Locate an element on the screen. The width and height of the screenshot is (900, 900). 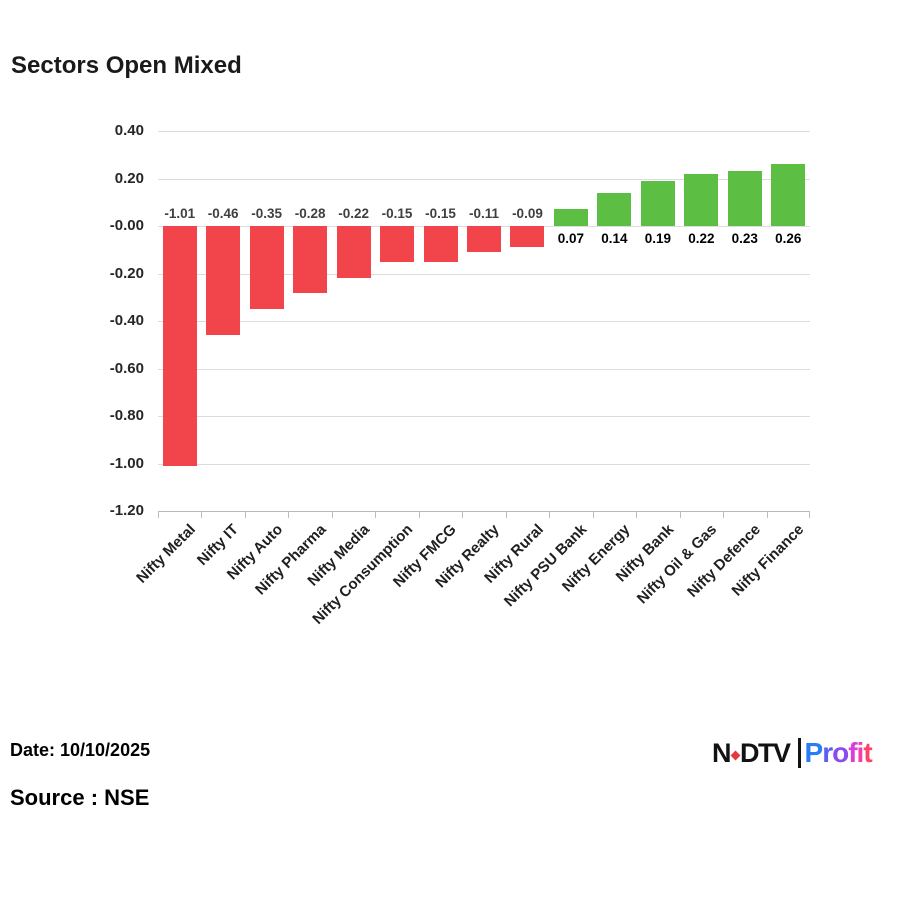
profit-letter: f is located at coordinates (852, 752).